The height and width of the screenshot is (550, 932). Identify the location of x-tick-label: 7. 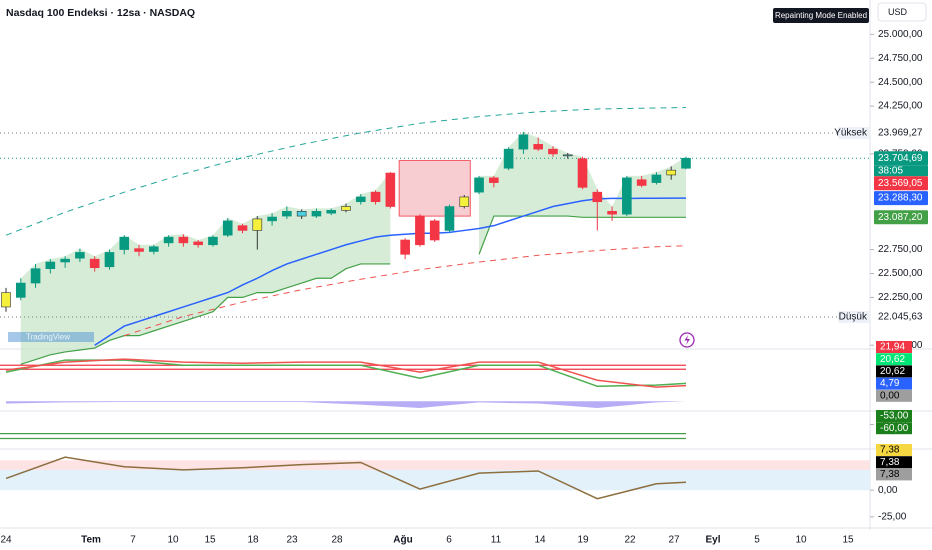
(133, 540).